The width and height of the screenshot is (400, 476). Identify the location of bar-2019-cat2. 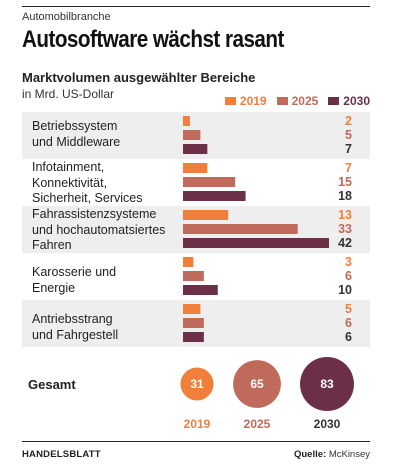
(206, 215).